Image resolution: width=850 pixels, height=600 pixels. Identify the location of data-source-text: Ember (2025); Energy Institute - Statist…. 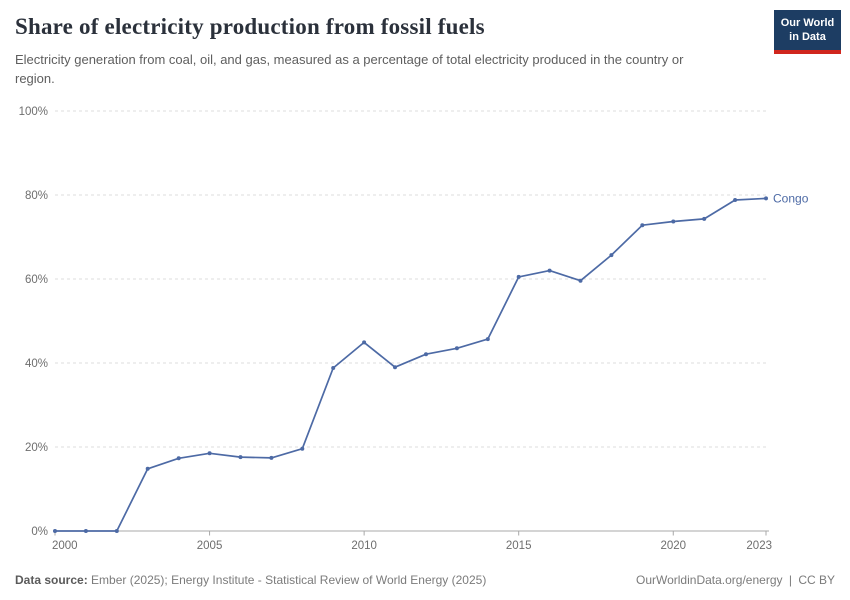
(289, 580).